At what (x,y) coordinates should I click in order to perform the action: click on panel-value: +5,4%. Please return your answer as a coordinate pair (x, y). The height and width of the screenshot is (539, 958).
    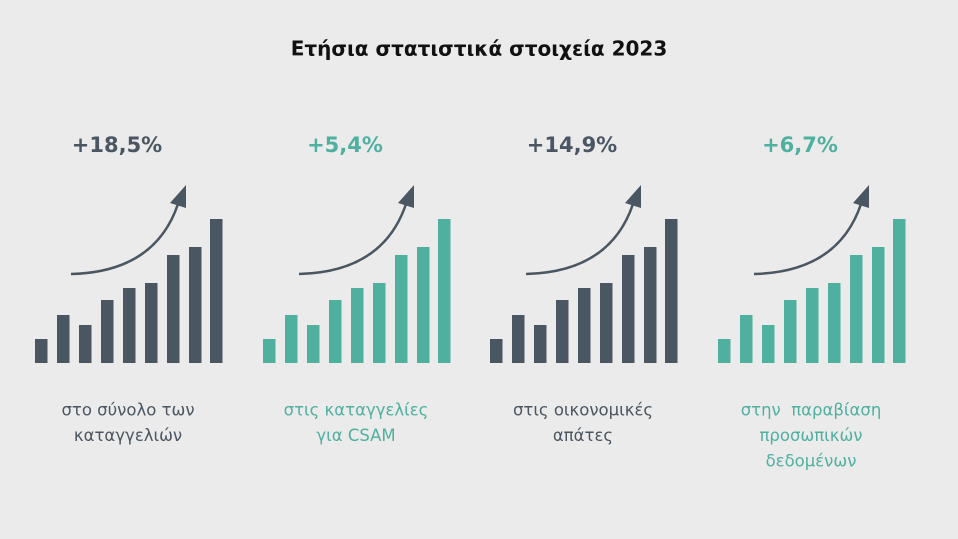
    Looking at the image, I should click on (345, 145).